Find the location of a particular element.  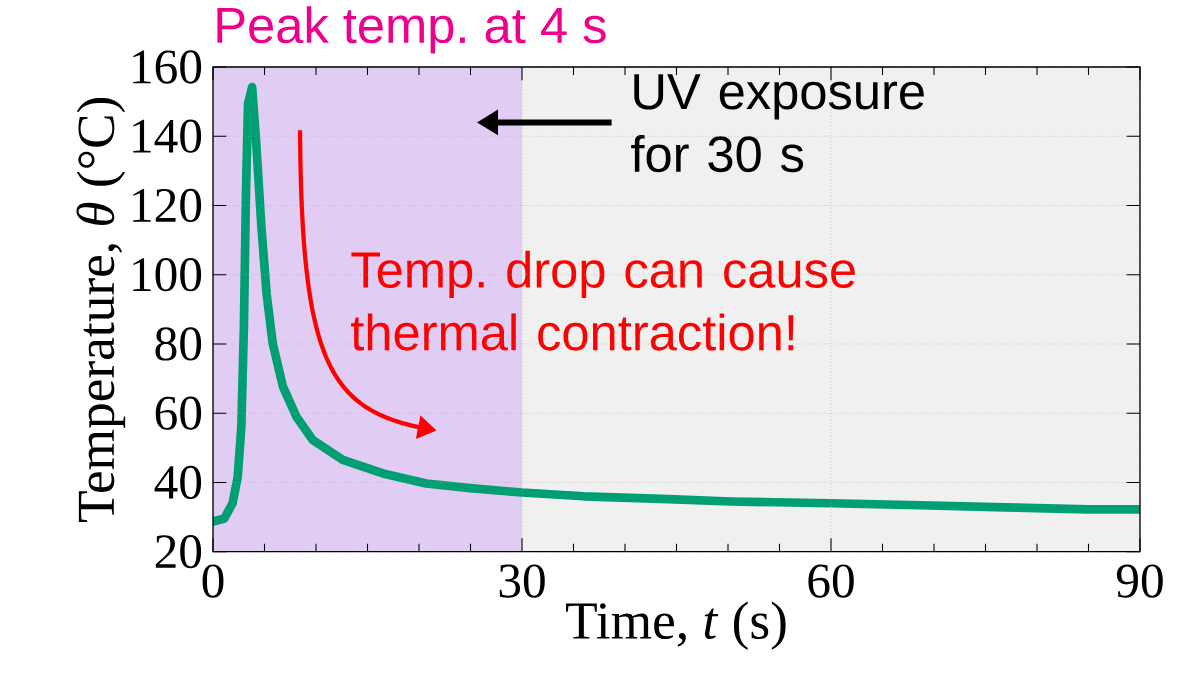

y-tick-label: 140 is located at coordinates (167, 136).